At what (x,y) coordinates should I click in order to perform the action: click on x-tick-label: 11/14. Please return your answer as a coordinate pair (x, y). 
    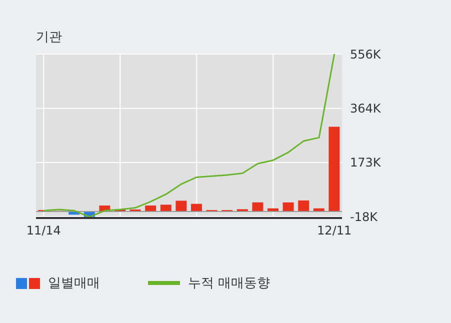
    Looking at the image, I should click on (43, 231).